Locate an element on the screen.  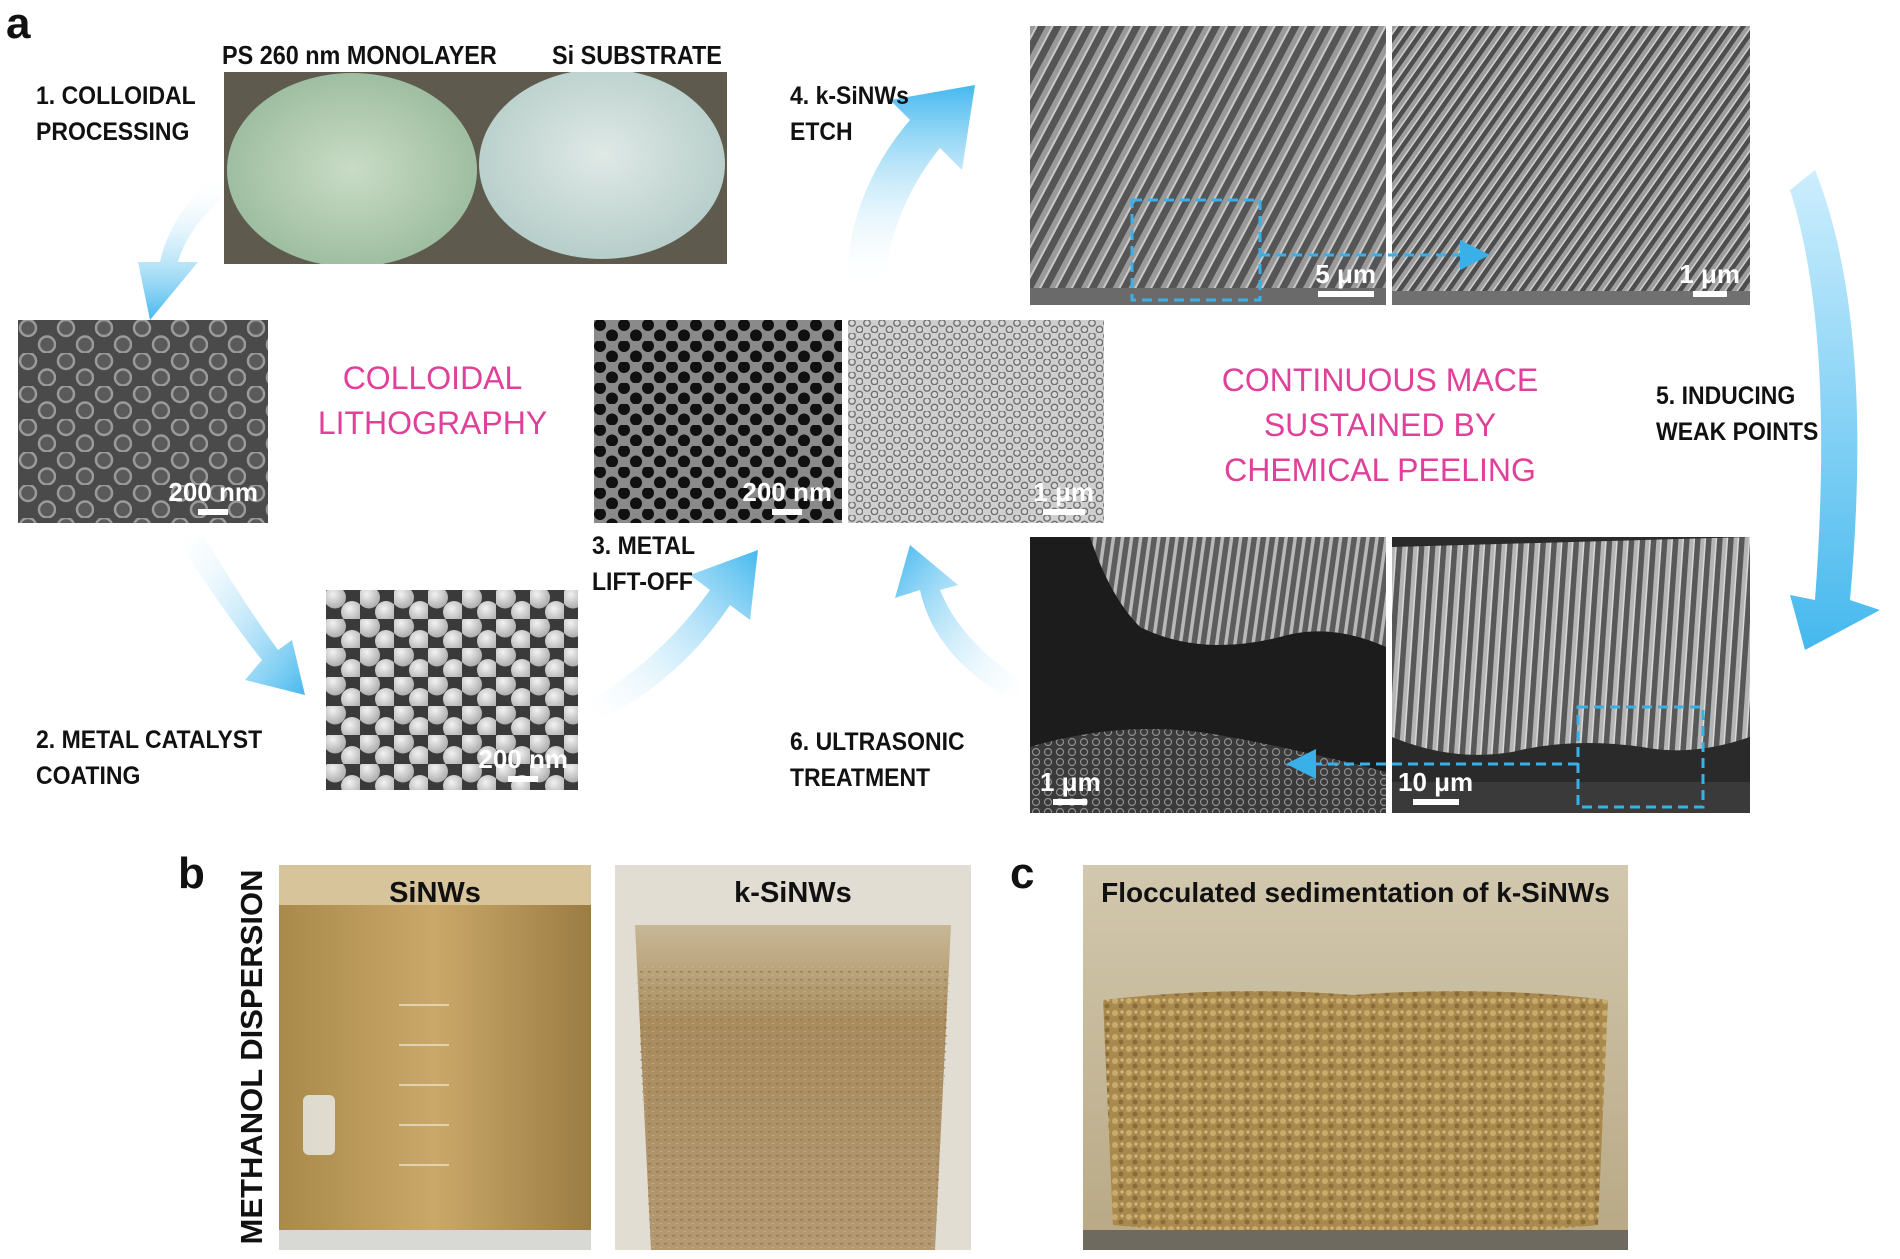
panel-letter-b: b is located at coordinates (191, 873).